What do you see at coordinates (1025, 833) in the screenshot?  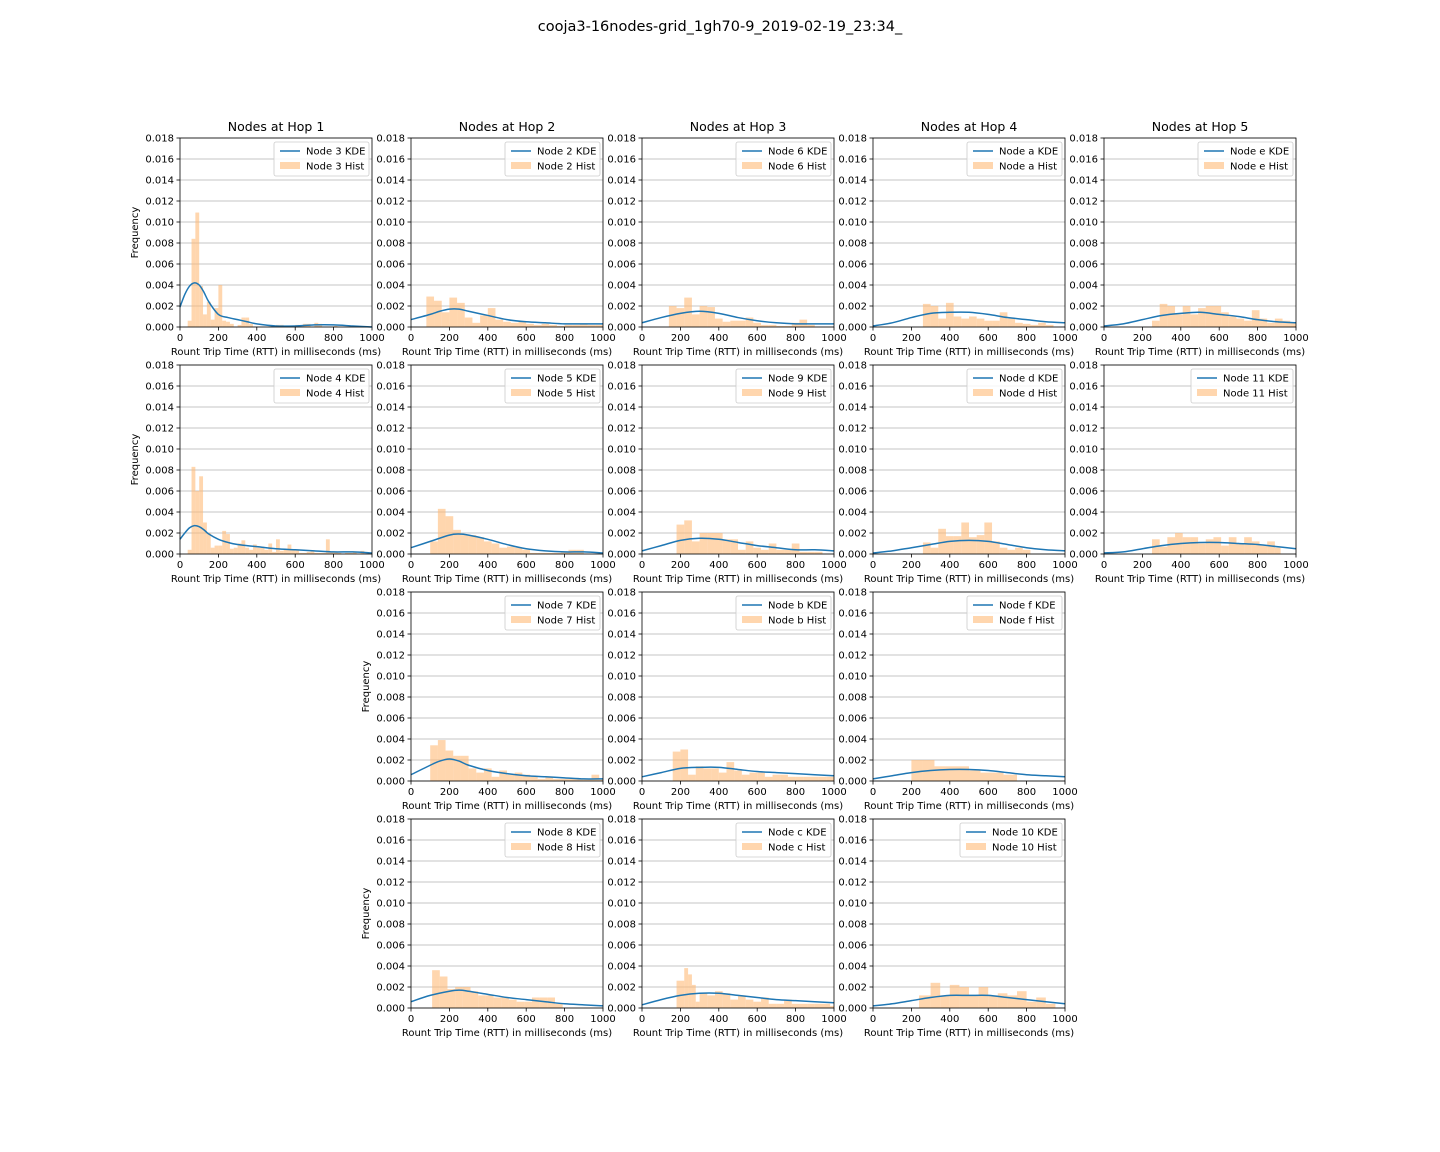 I see `legend-kde-label: Node 10 KDE` at bounding box center [1025, 833].